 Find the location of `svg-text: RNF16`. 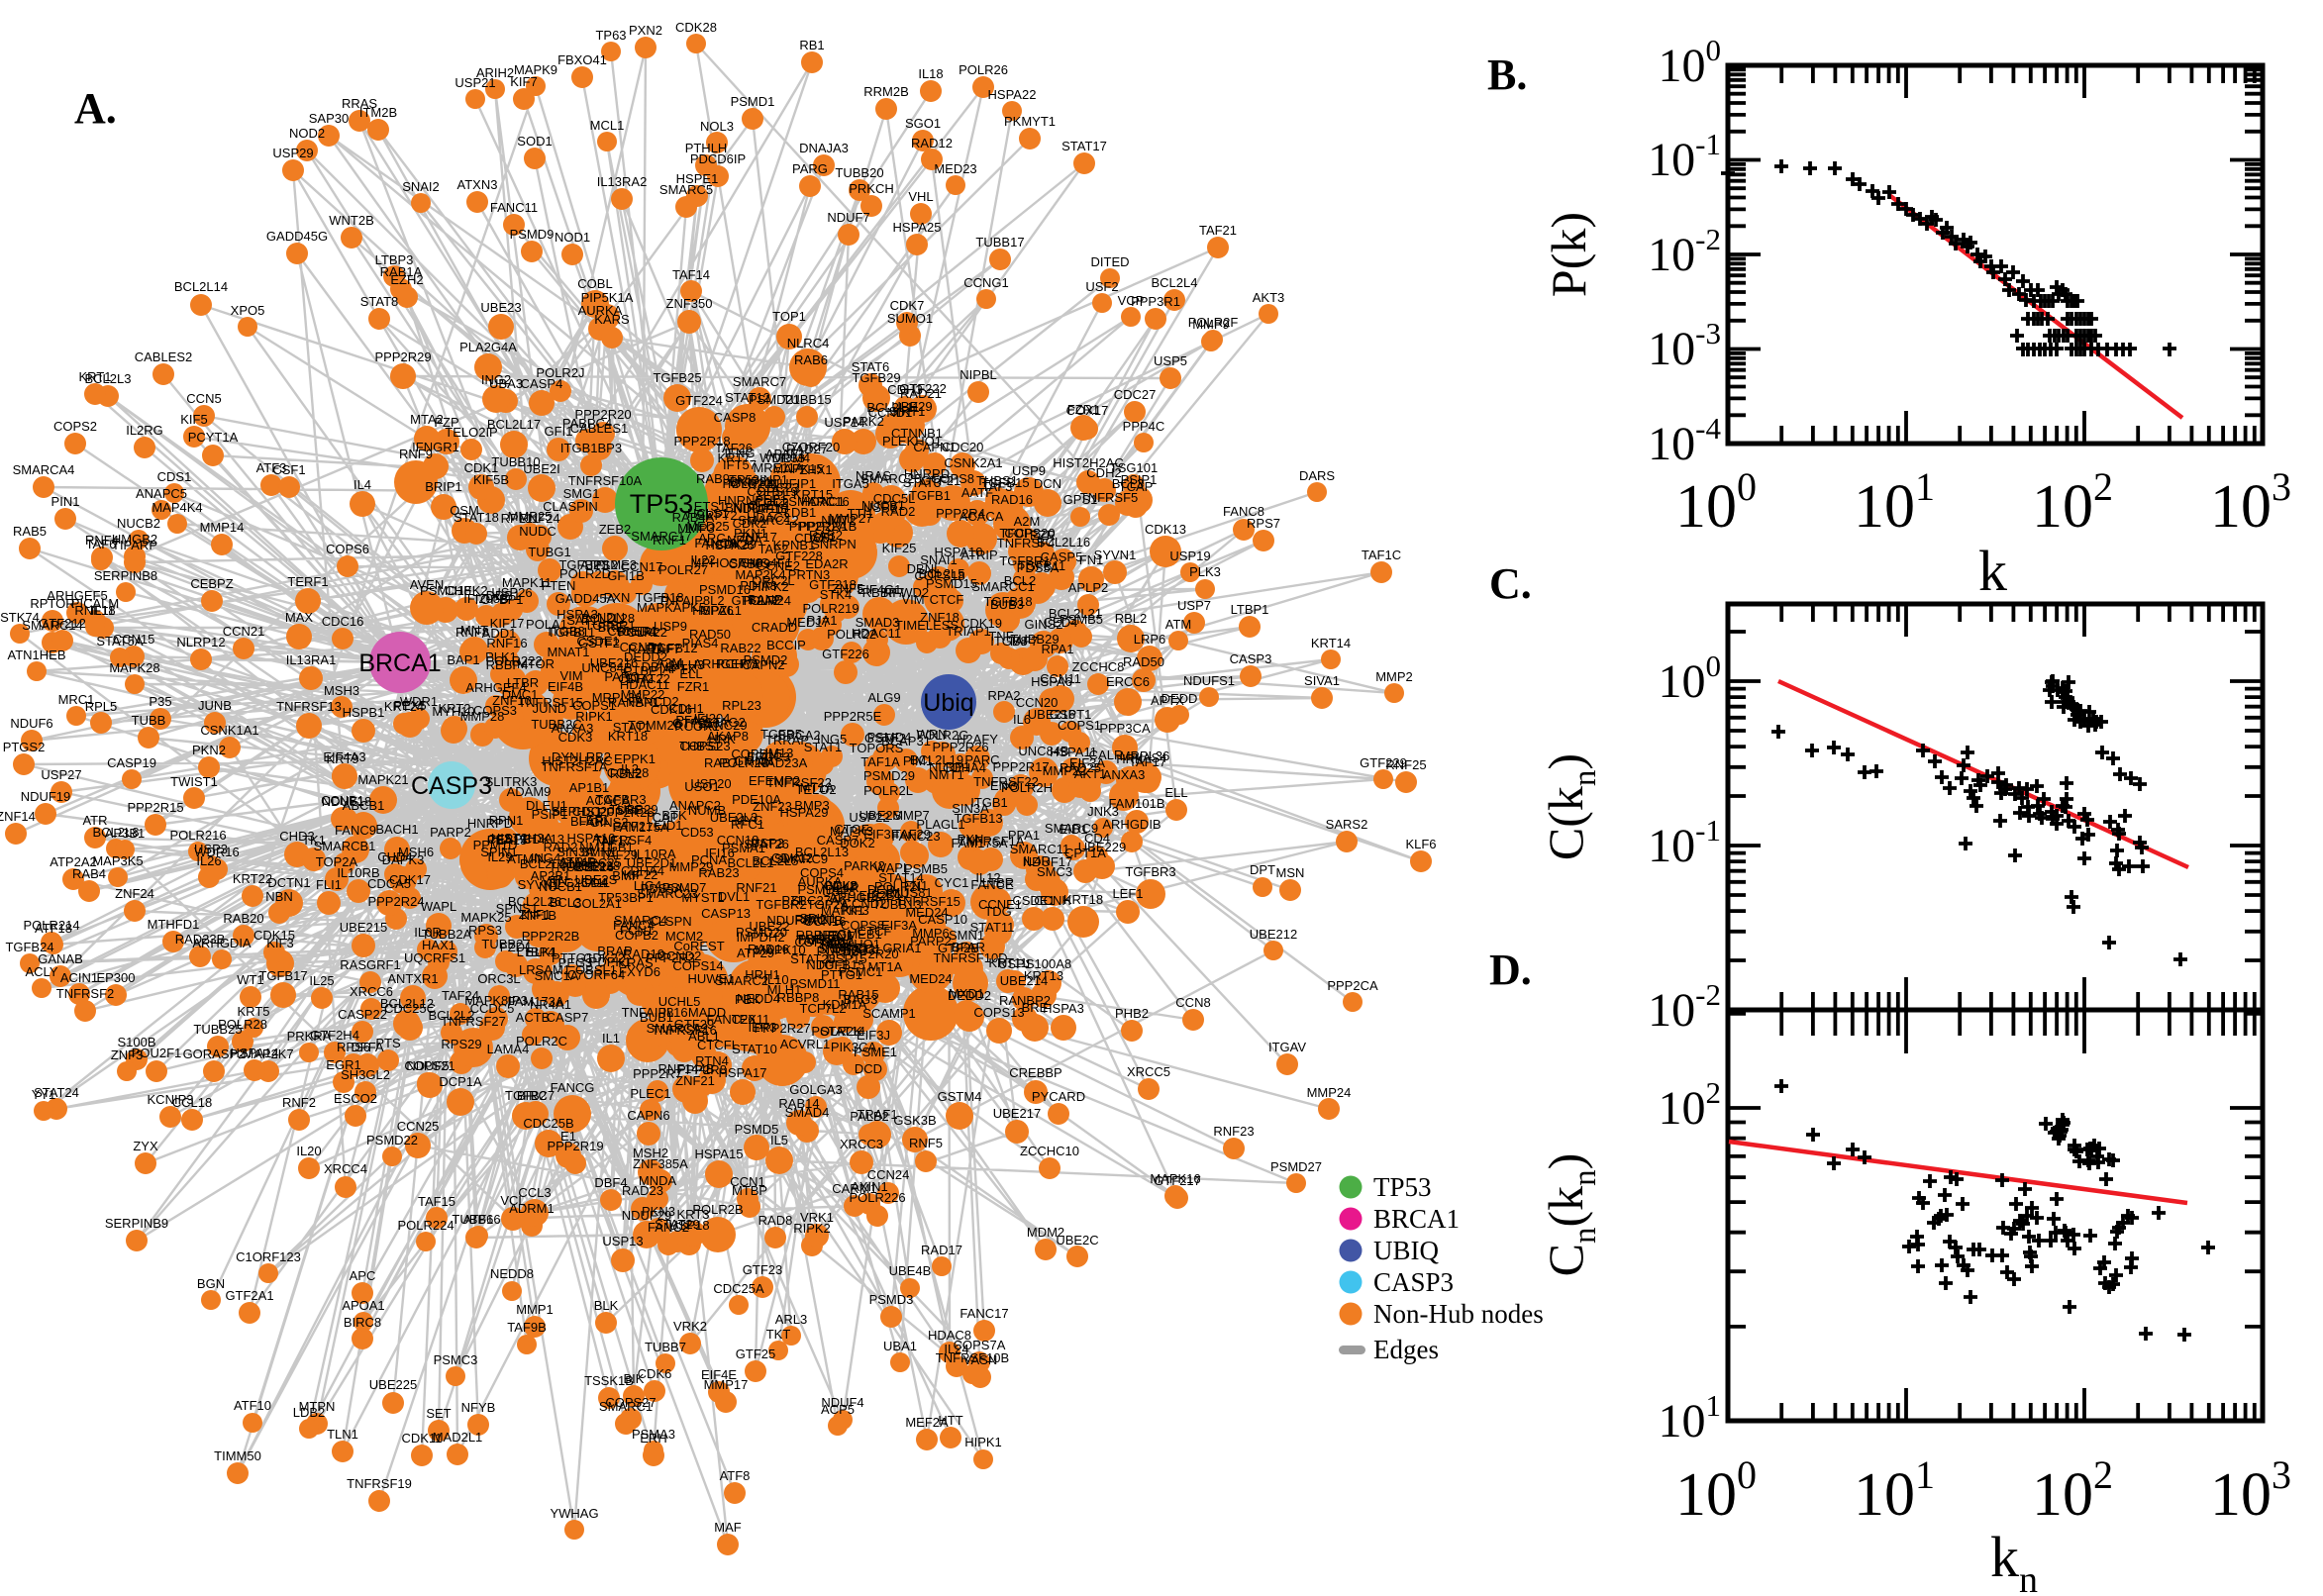

svg-text: RNF16 is located at coordinates (507, 643).